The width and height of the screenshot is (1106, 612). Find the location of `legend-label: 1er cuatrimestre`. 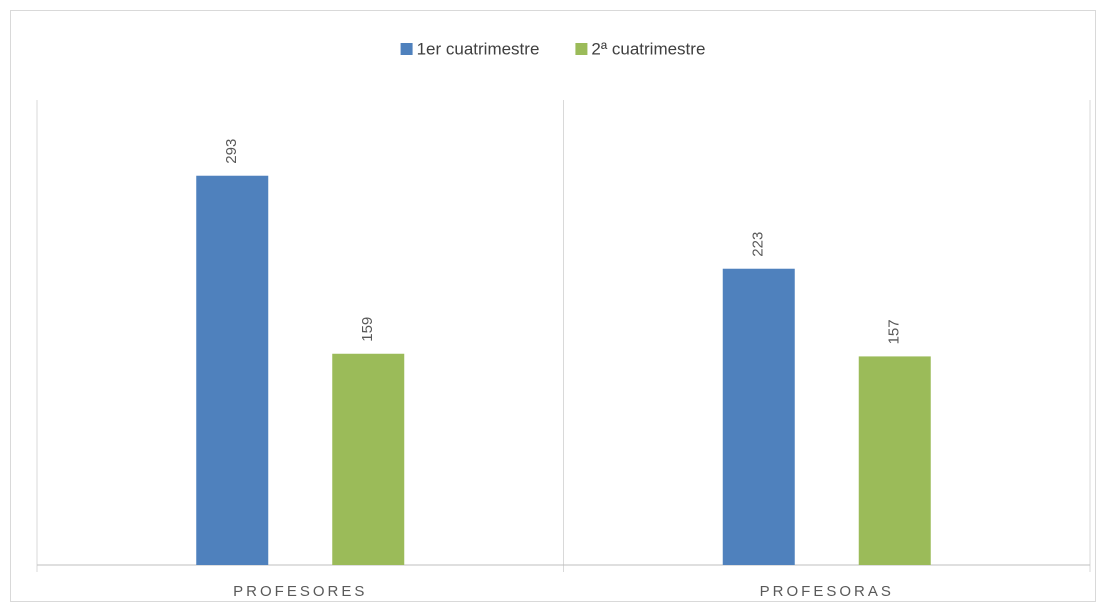

legend-label: 1er cuatrimestre is located at coordinates (478, 48).